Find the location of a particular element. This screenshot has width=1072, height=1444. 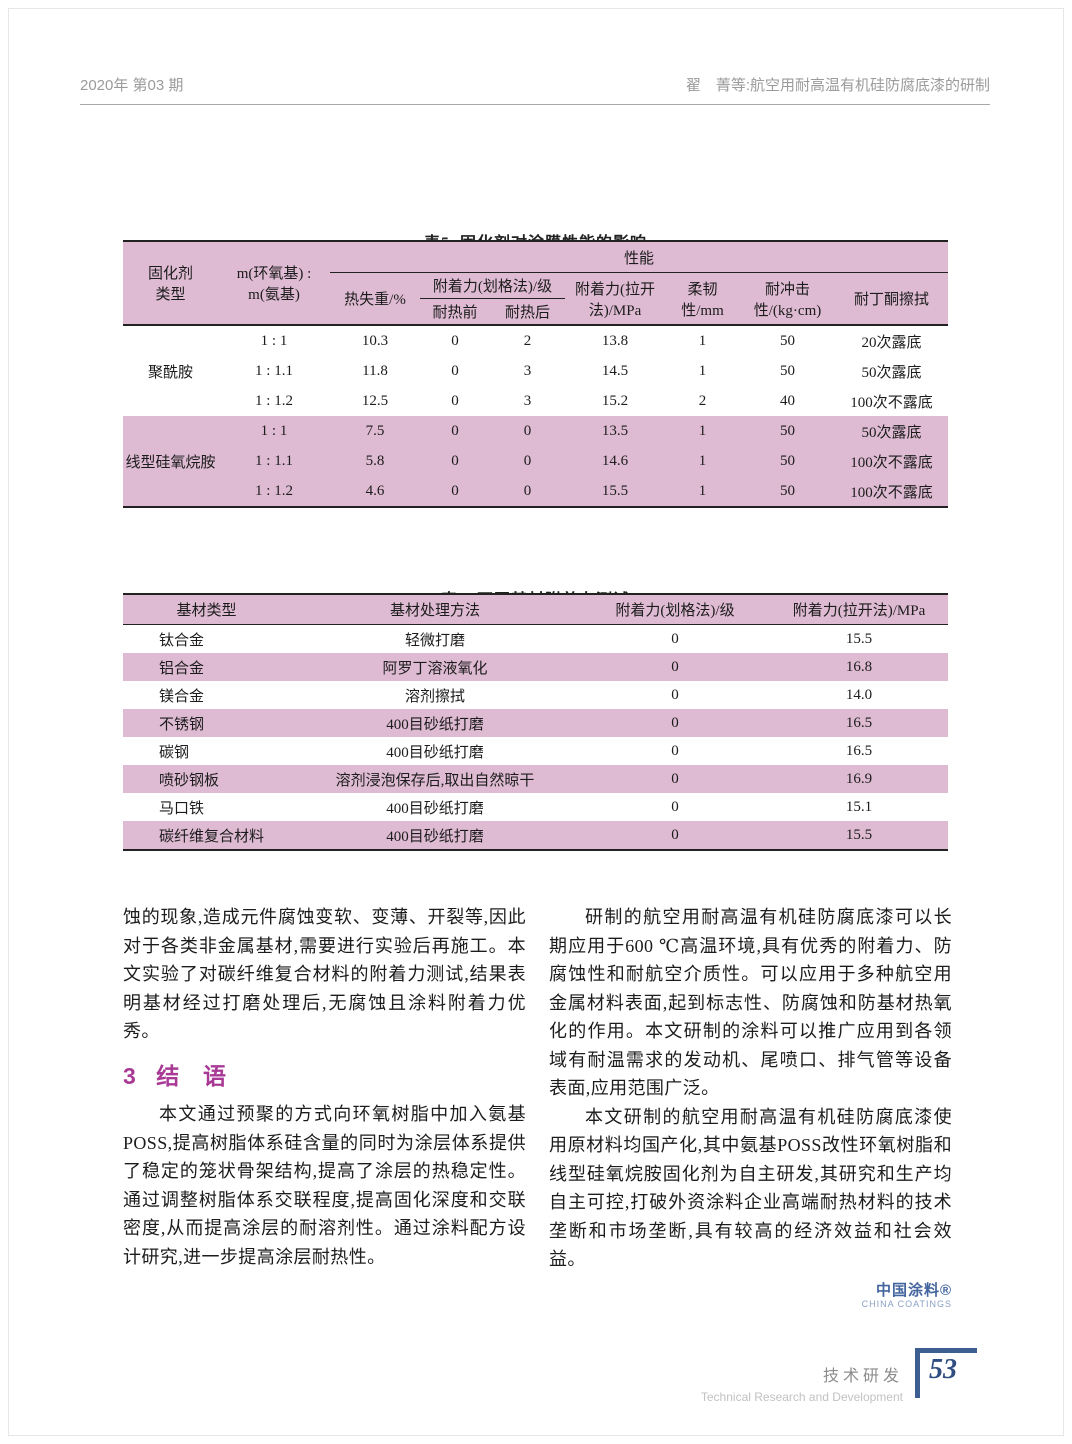

table-row: 碳钢 400目砂纸打磨 0 16.5 is located at coordinates (535, 751).